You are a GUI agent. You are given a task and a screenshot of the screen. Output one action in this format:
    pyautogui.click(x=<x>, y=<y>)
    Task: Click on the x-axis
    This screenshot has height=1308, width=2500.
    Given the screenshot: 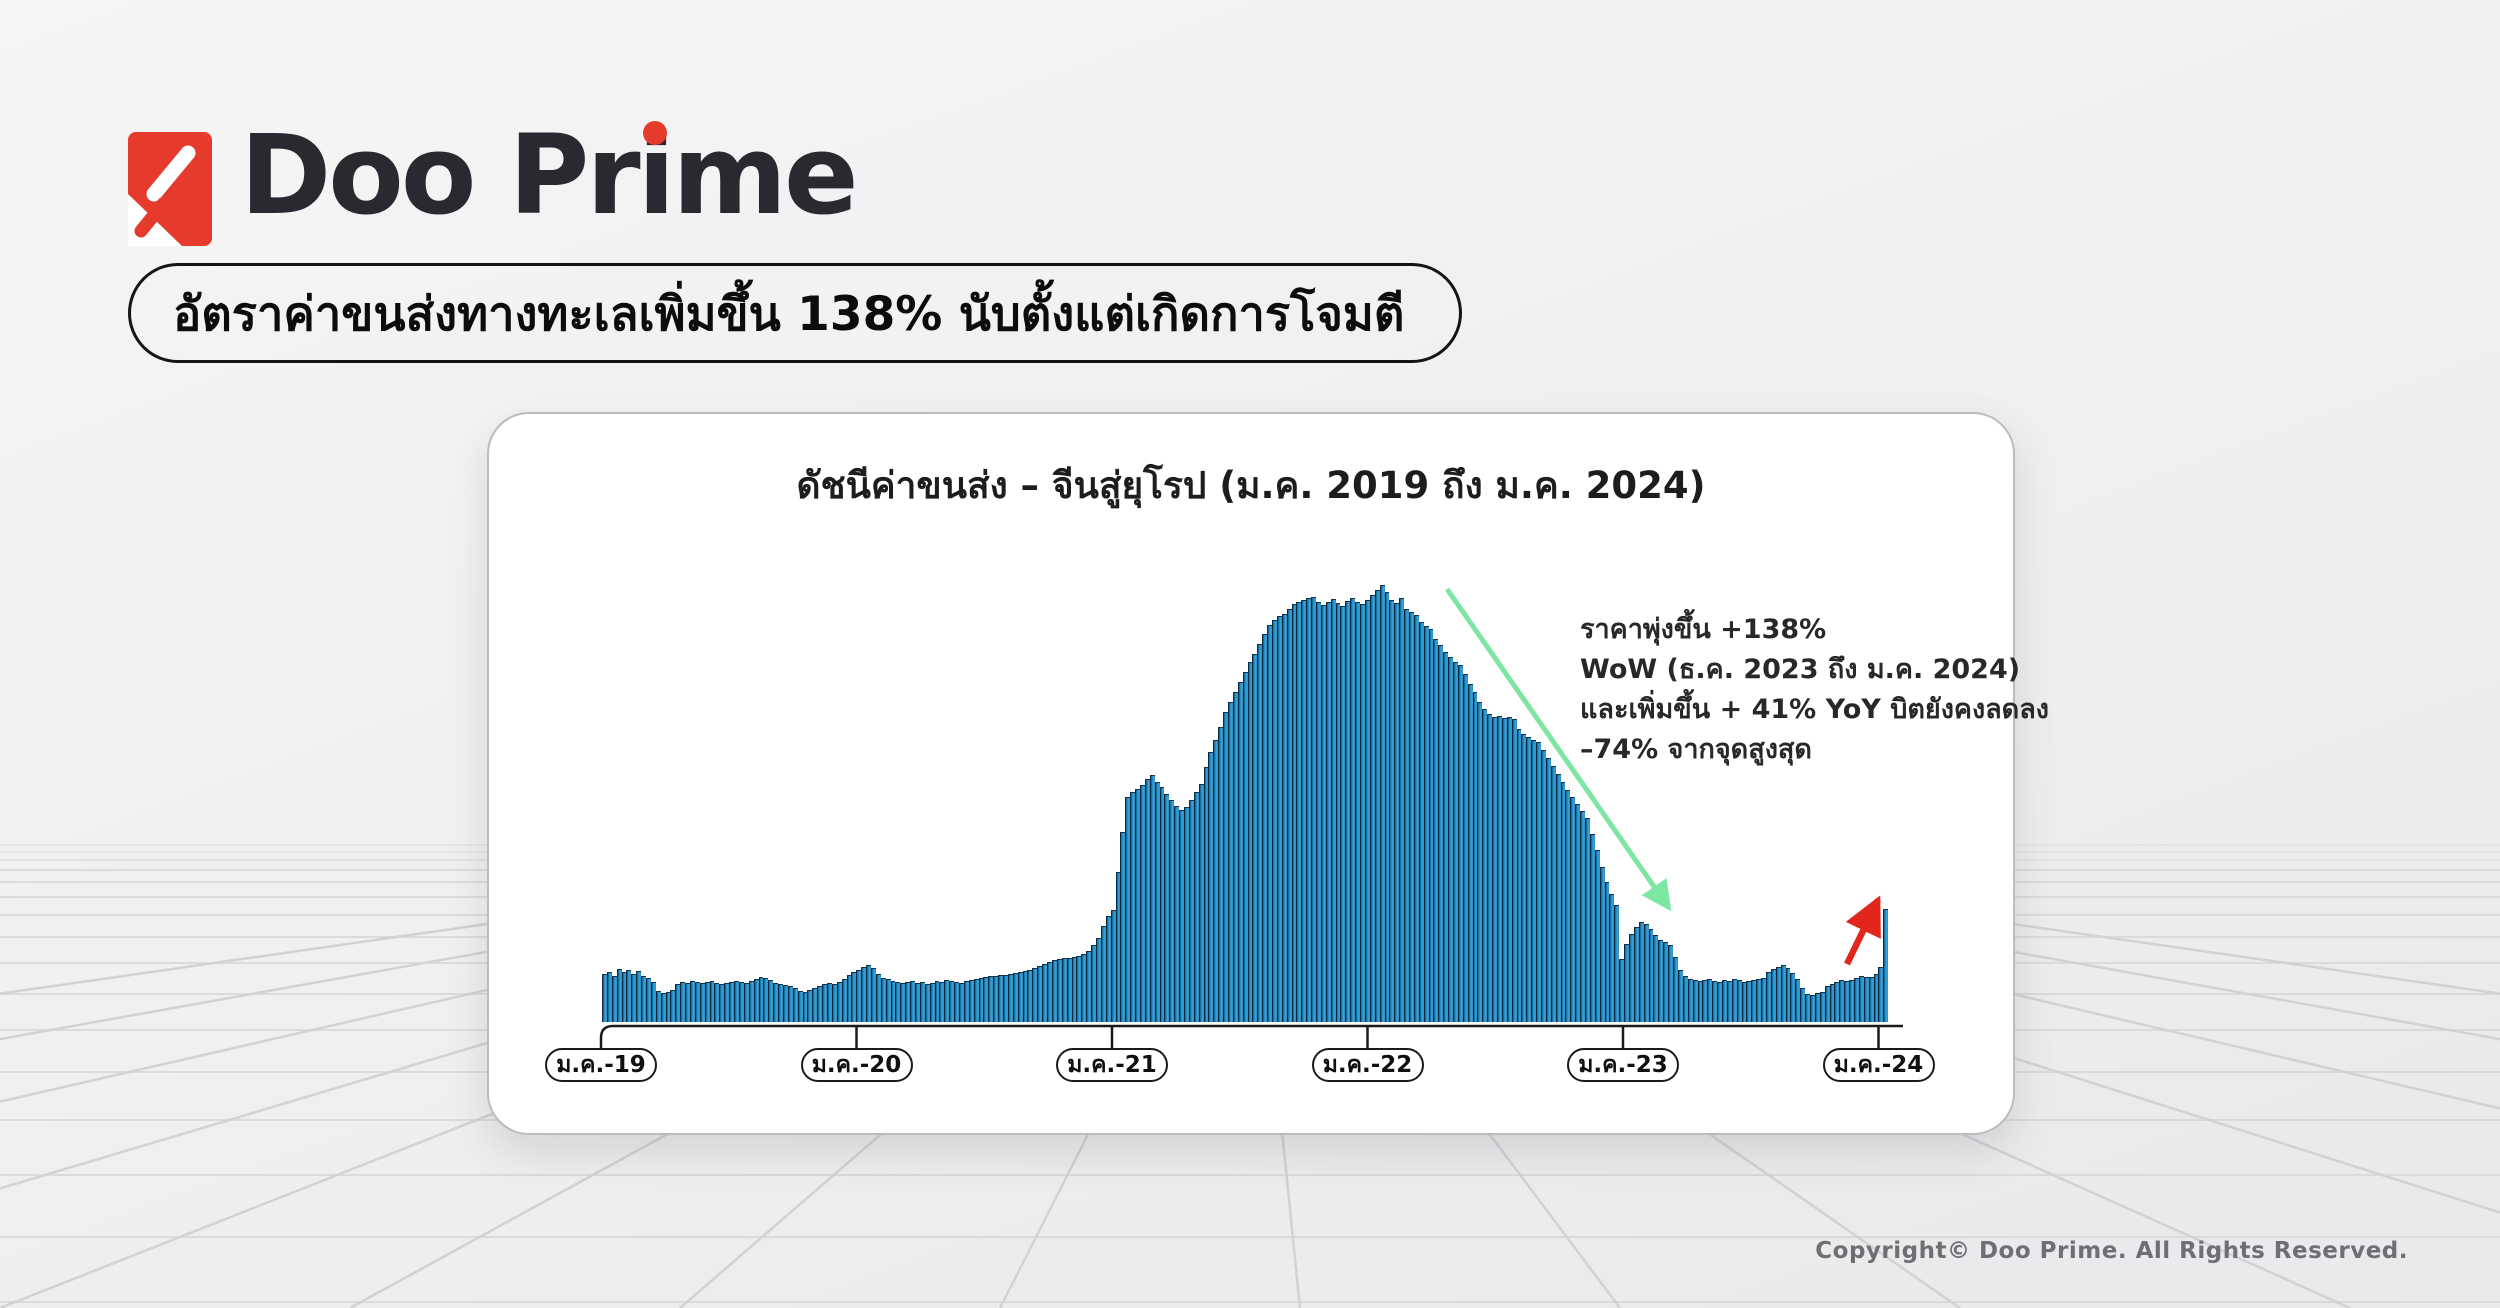 What is the action you would take?
    pyautogui.click(x=1251, y=1036)
    